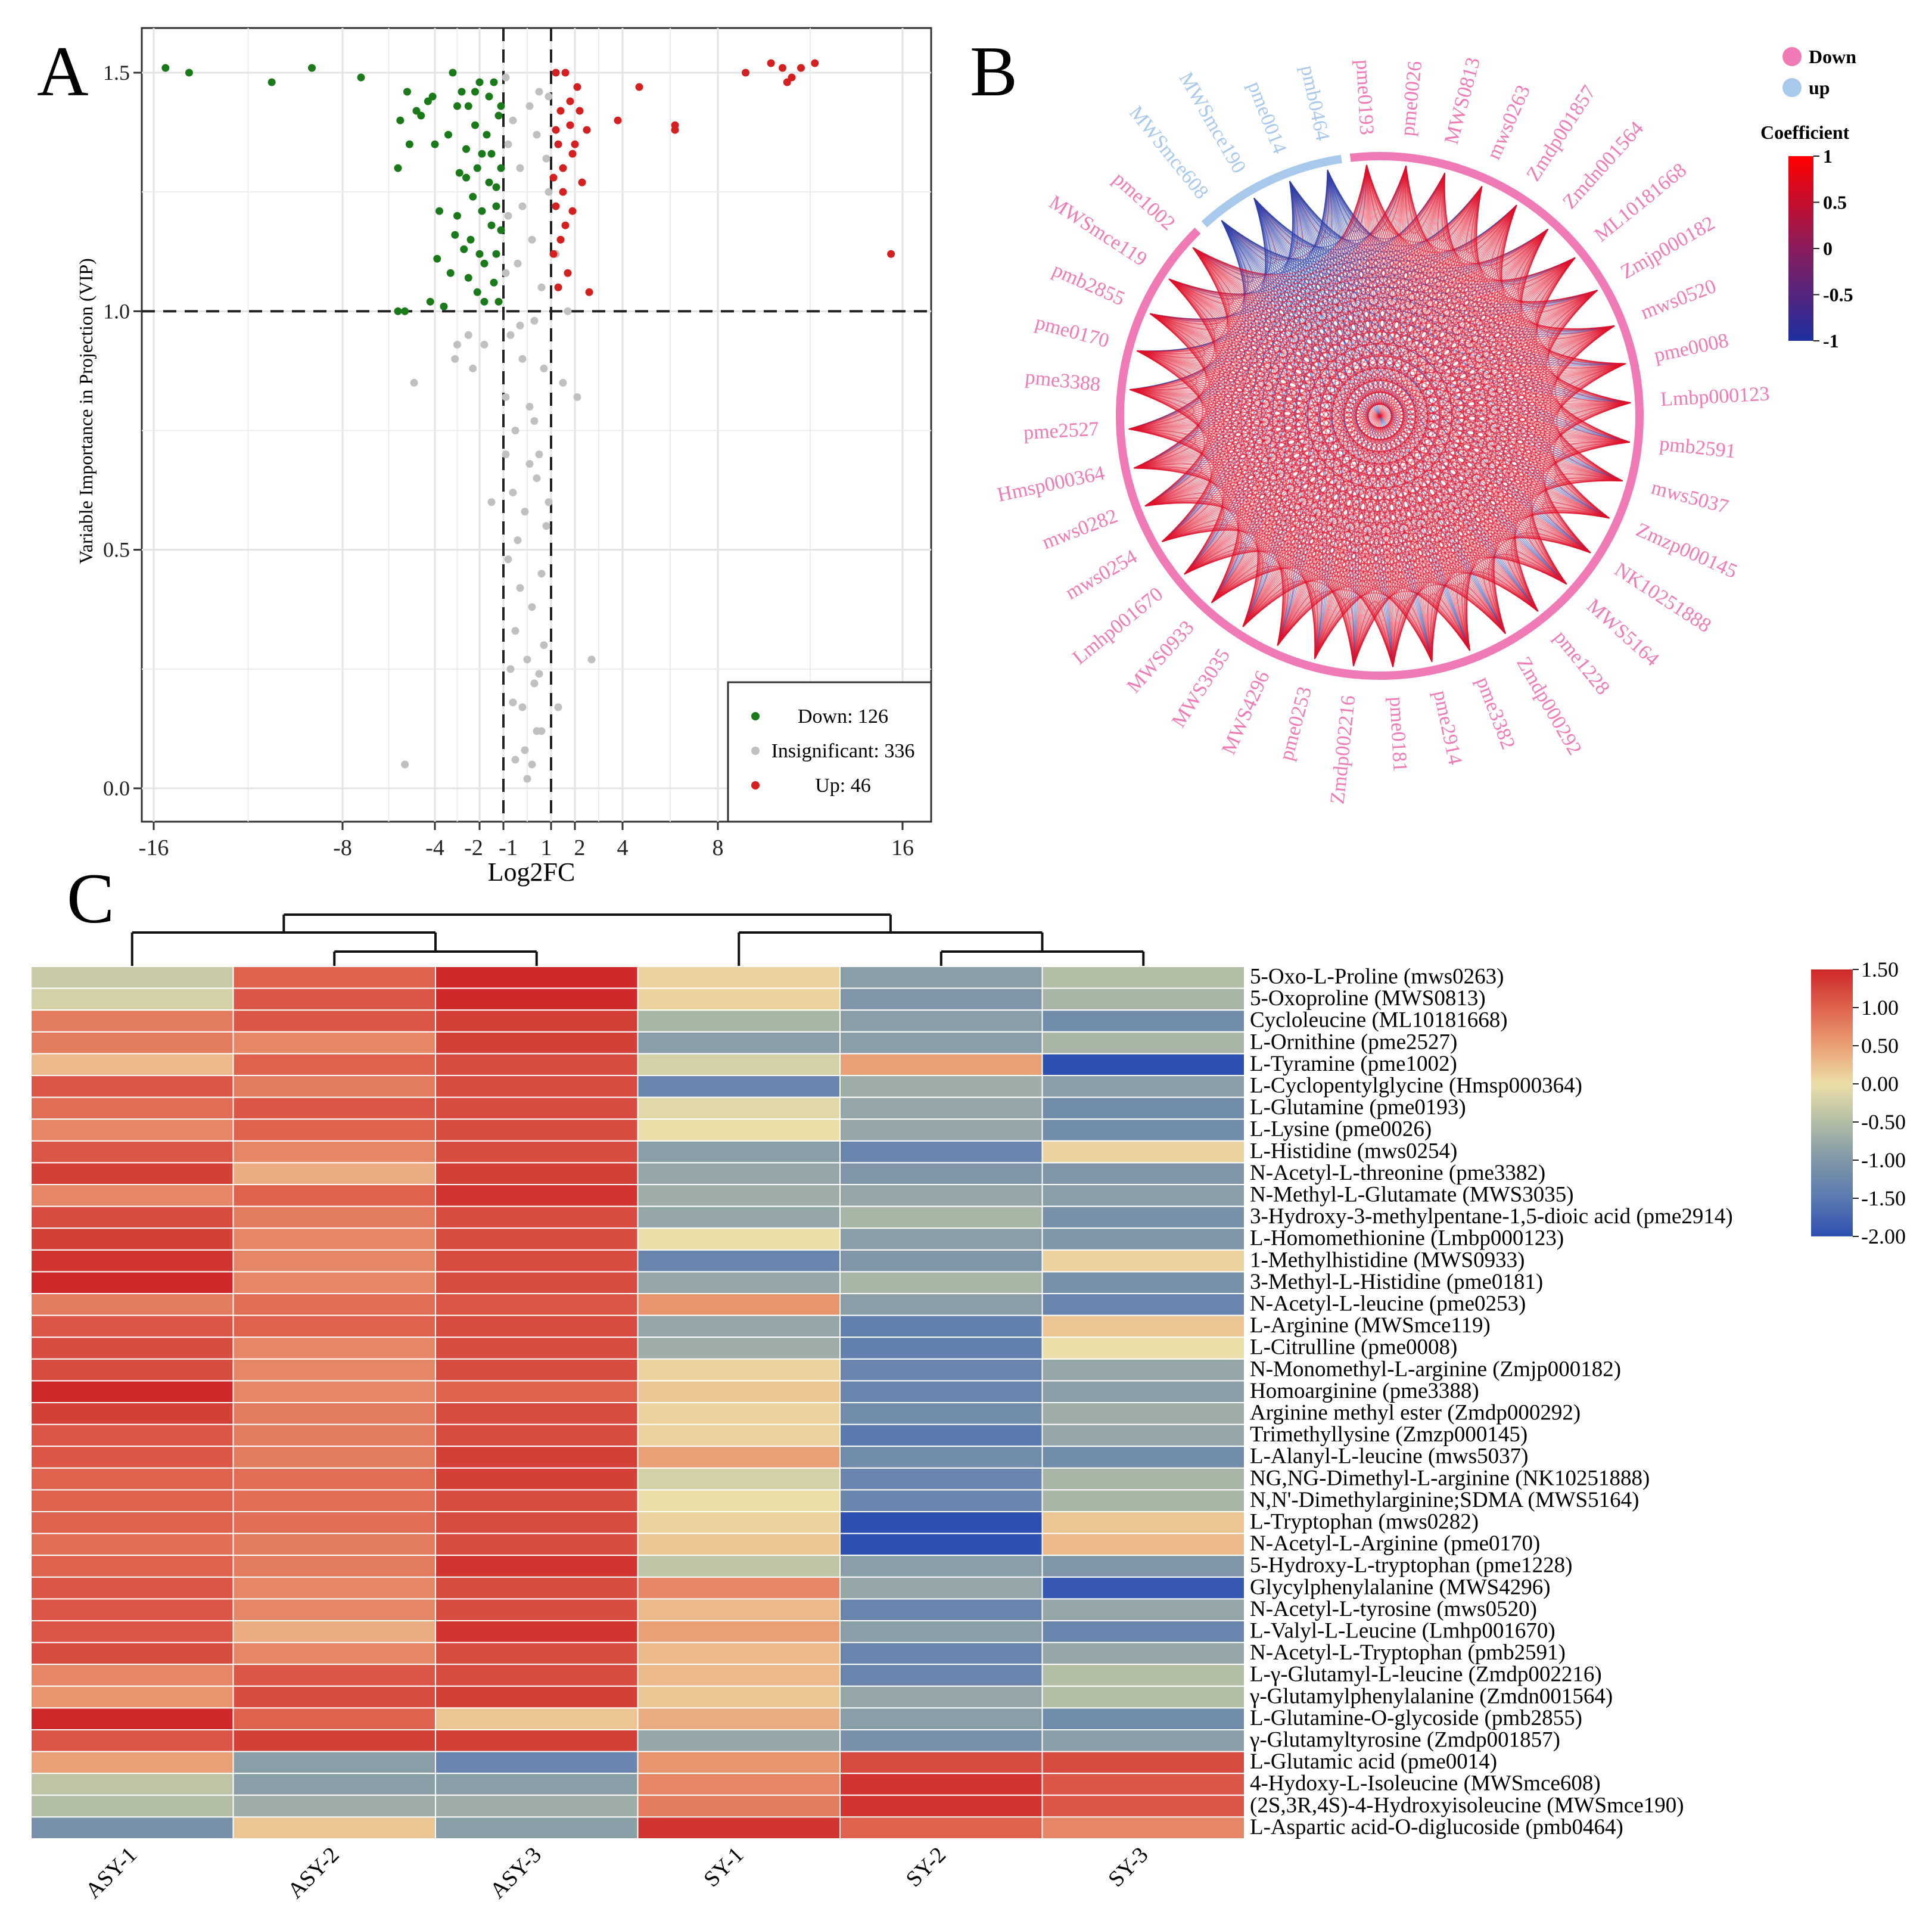 Image resolution: width=1932 pixels, height=1927 pixels. Describe the element at coordinates (528, 421) in the screenshot. I see `volcano-points` at that location.